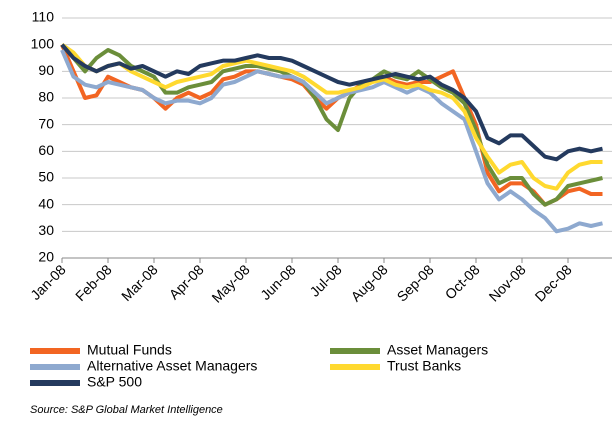  Describe the element at coordinates (46, 150) in the screenshot. I see `y-tick-label: 60` at that location.